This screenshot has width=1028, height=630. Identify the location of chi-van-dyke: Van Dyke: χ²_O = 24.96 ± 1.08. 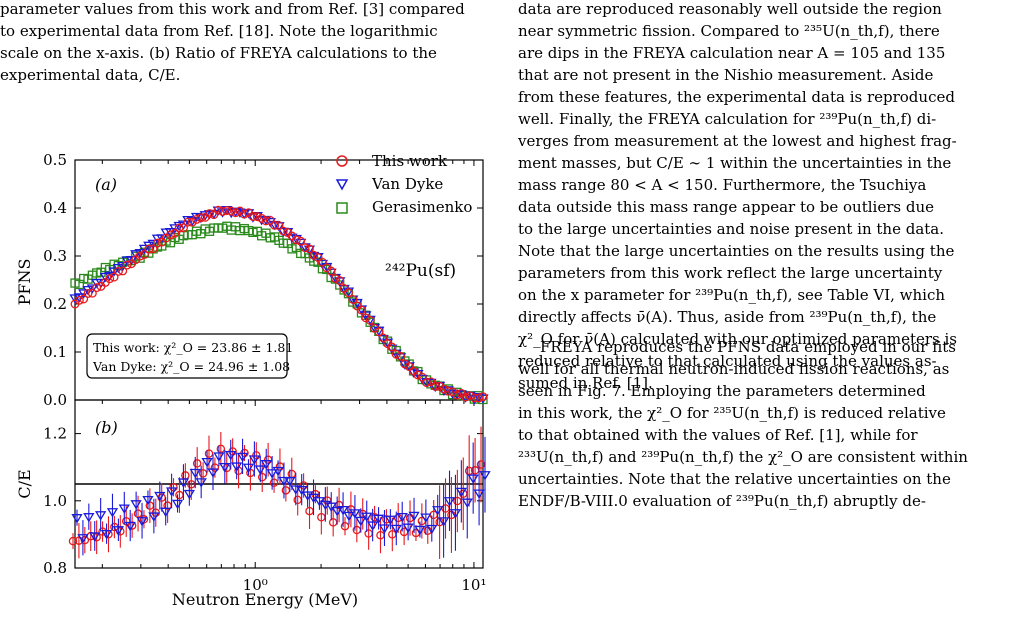
(191, 366).